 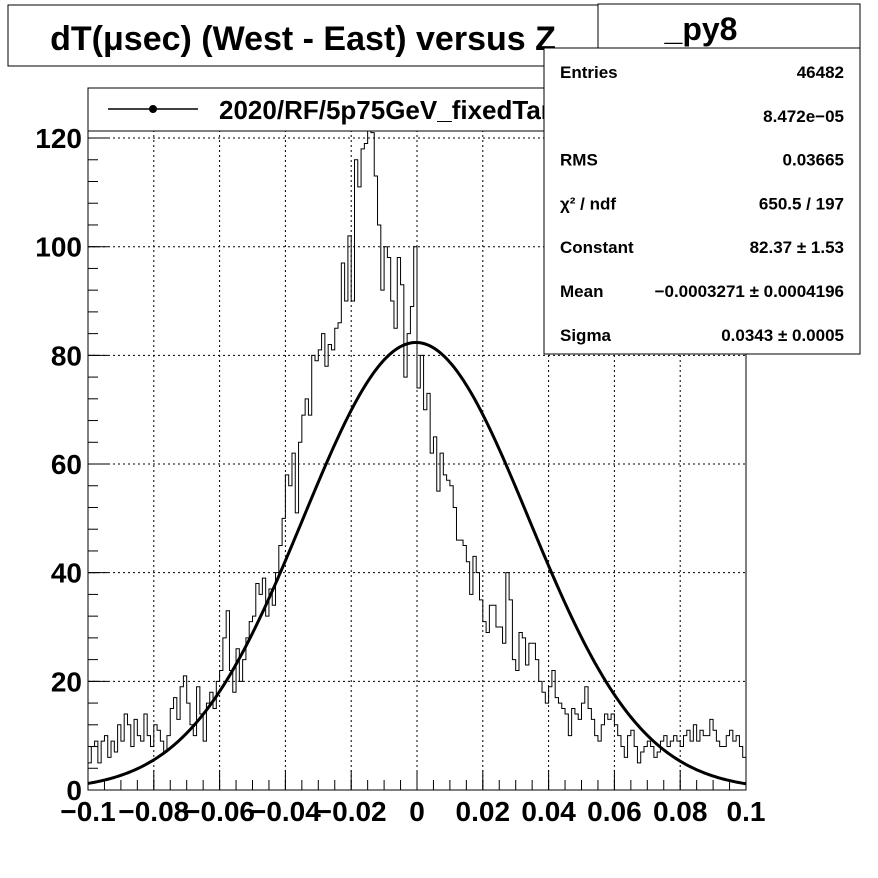 What do you see at coordinates (66, 464) in the screenshot?
I see `y-tick-label: 60` at bounding box center [66, 464].